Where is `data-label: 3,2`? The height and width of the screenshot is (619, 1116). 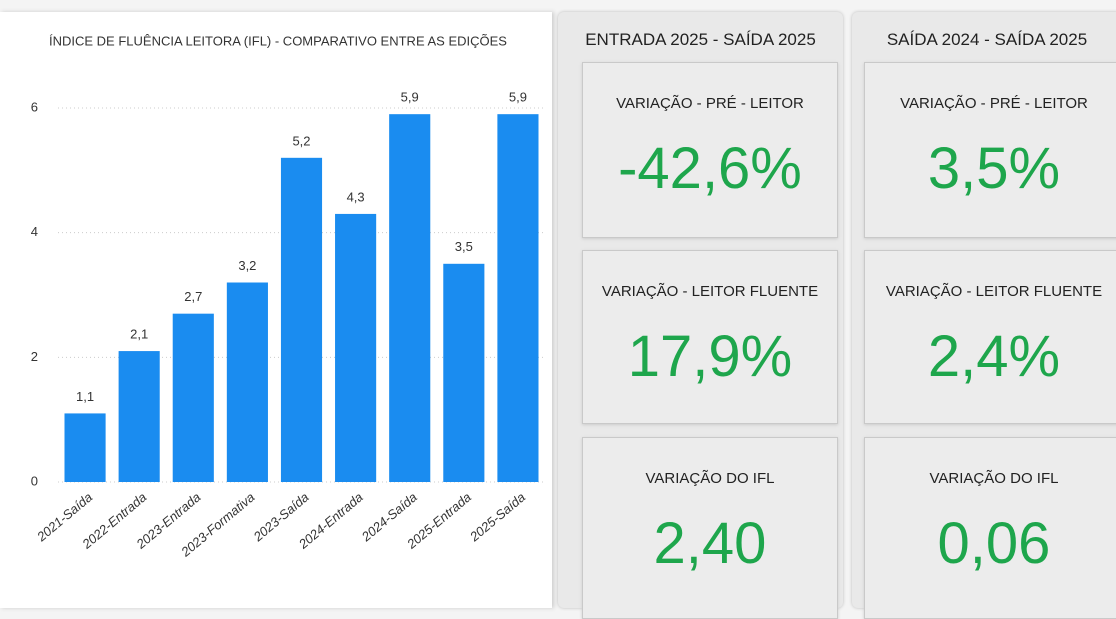 data-label: 3,2 is located at coordinates (247, 265).